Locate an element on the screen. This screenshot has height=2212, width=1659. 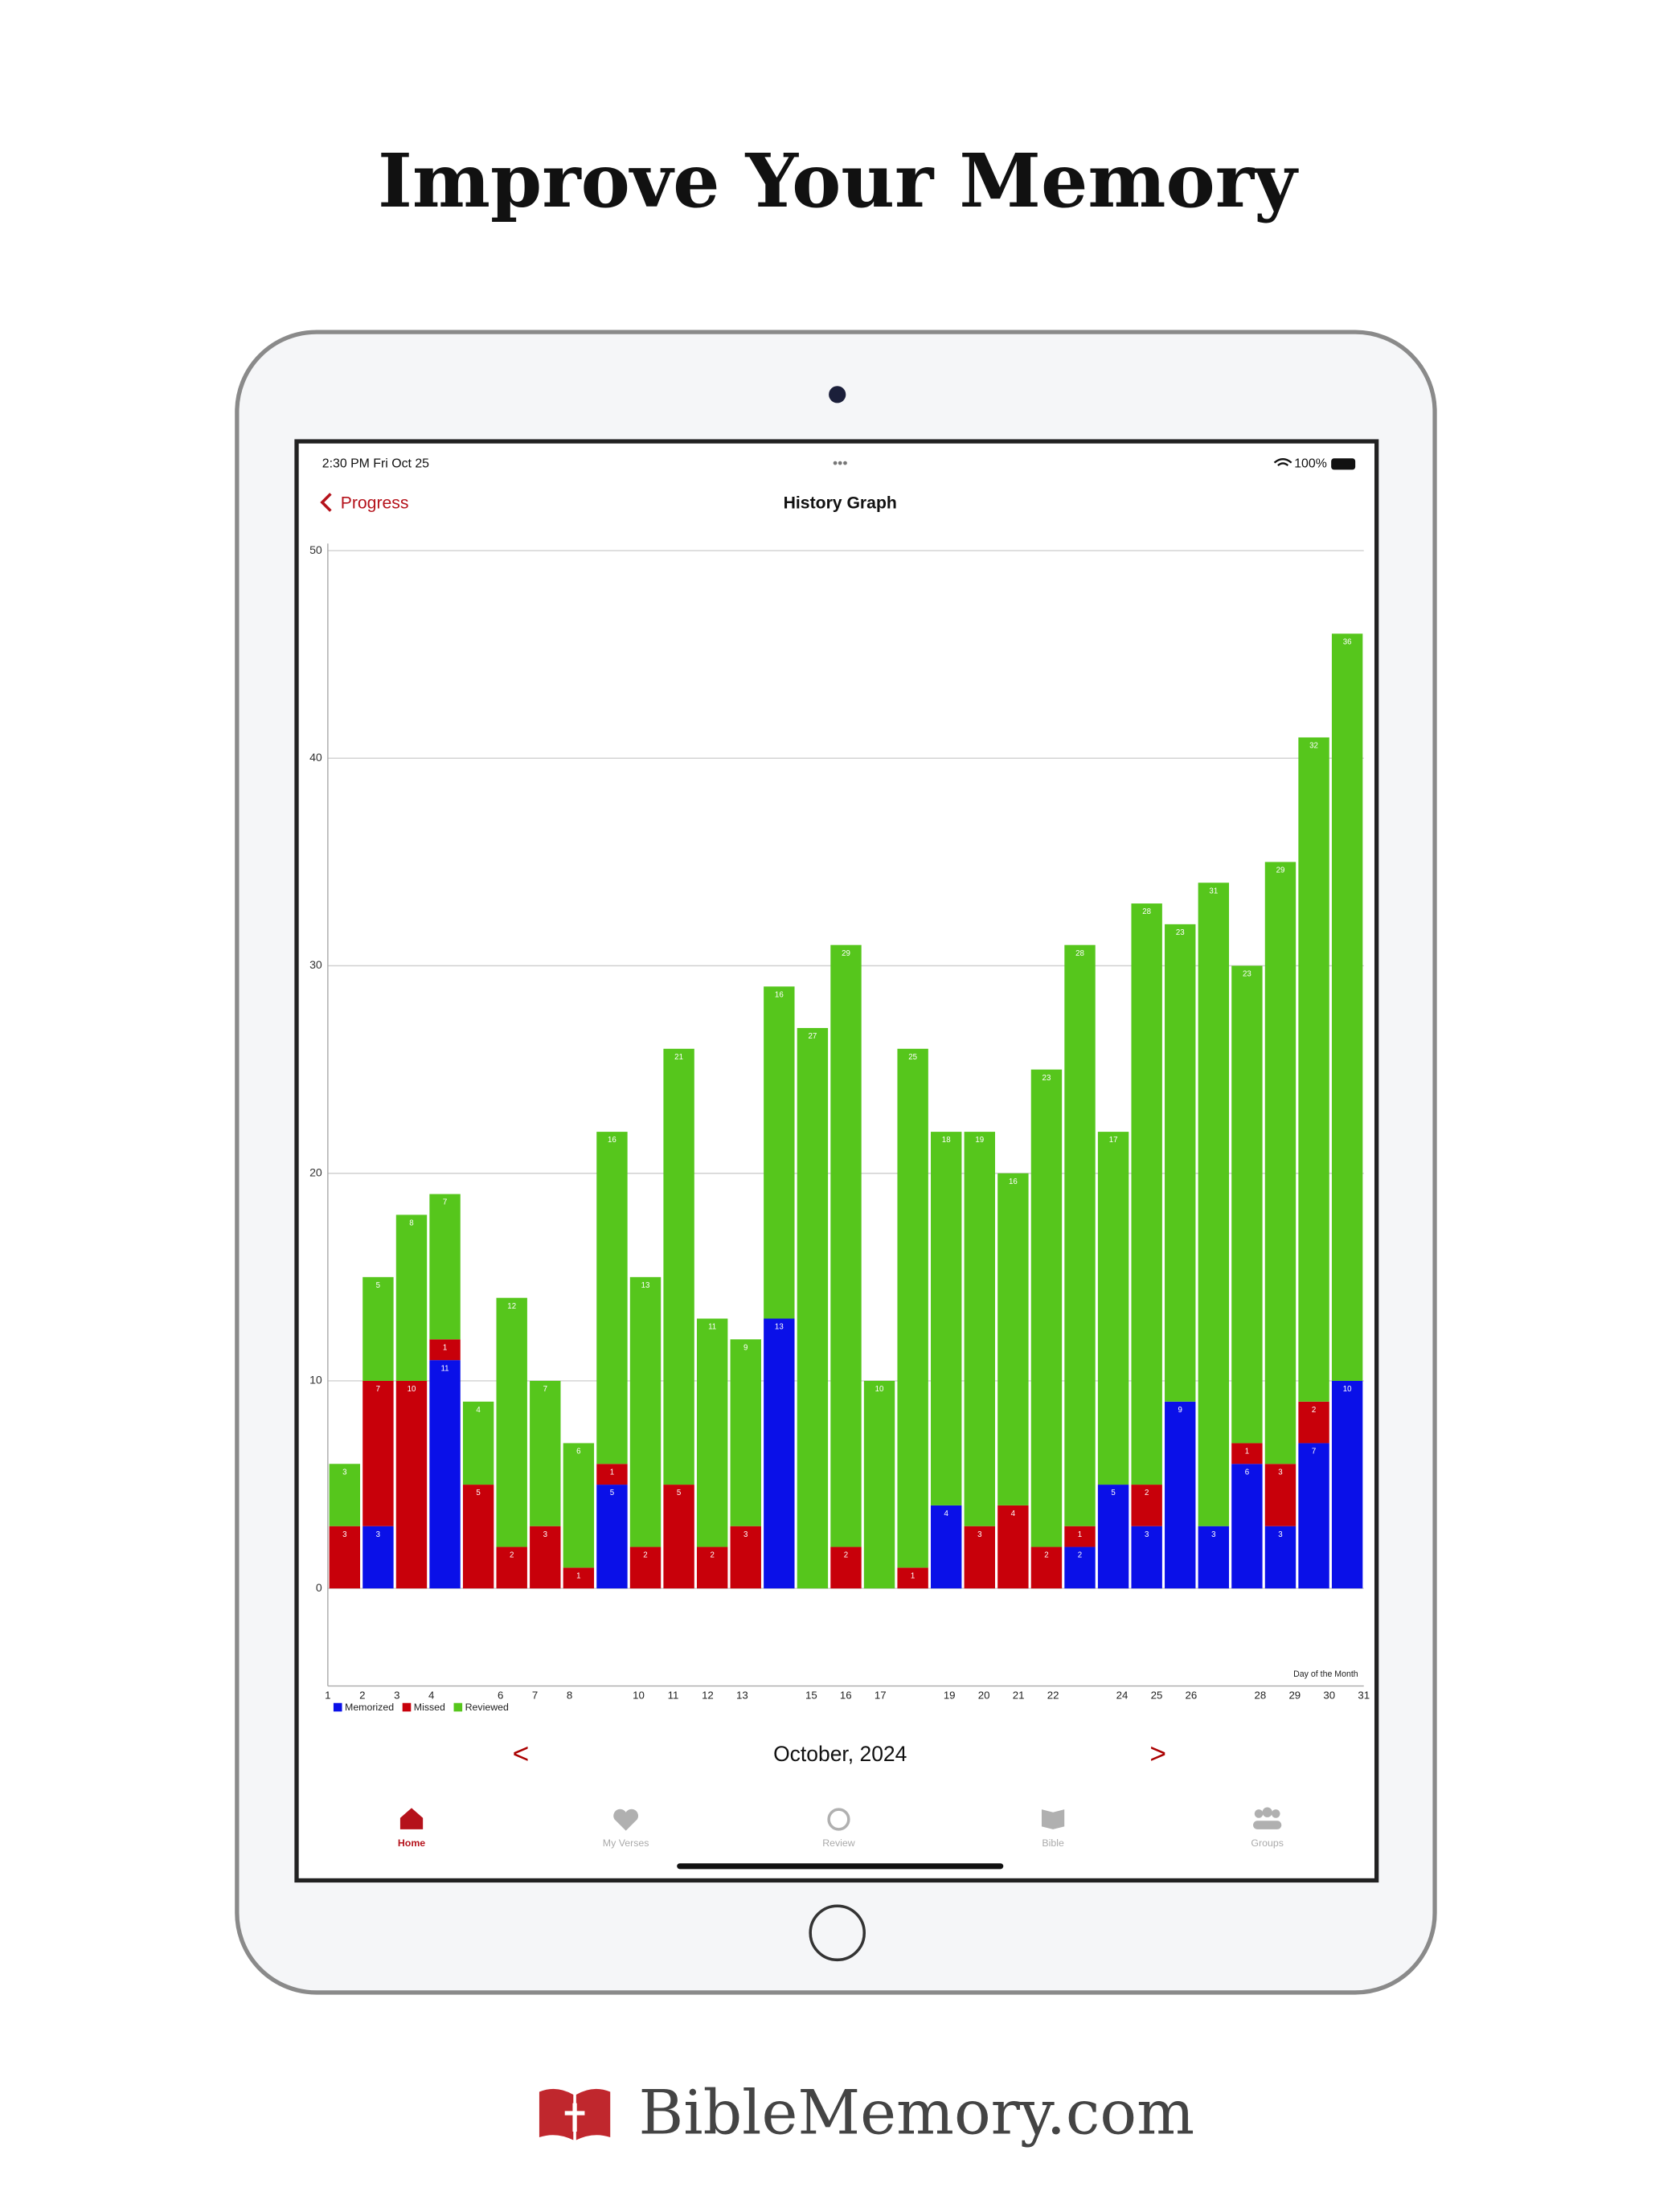
multitask-dots: ••• is located at coordinates (841, 463).